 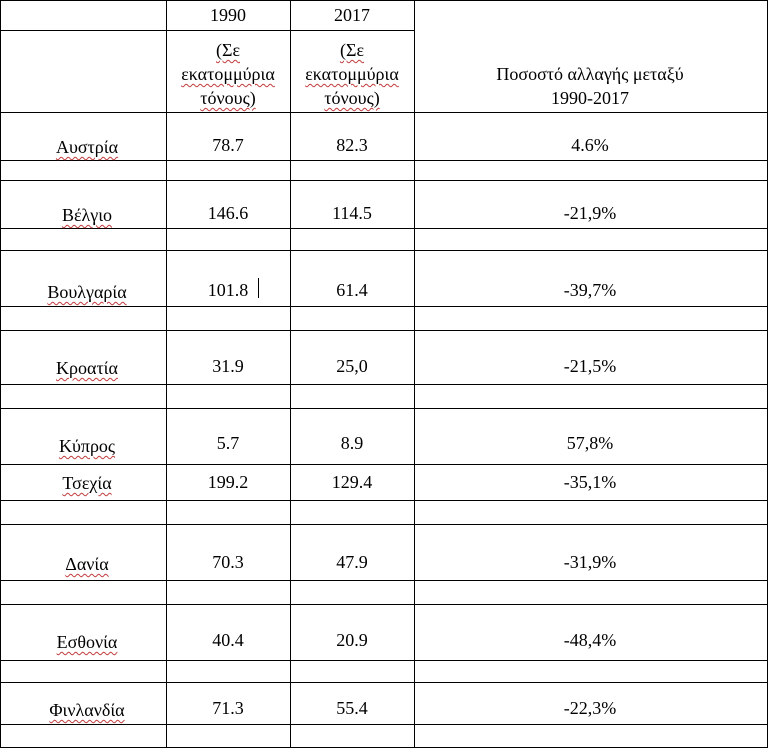 I want to click on table-row-value-1990: 70.3, so click(x=228, y=562).